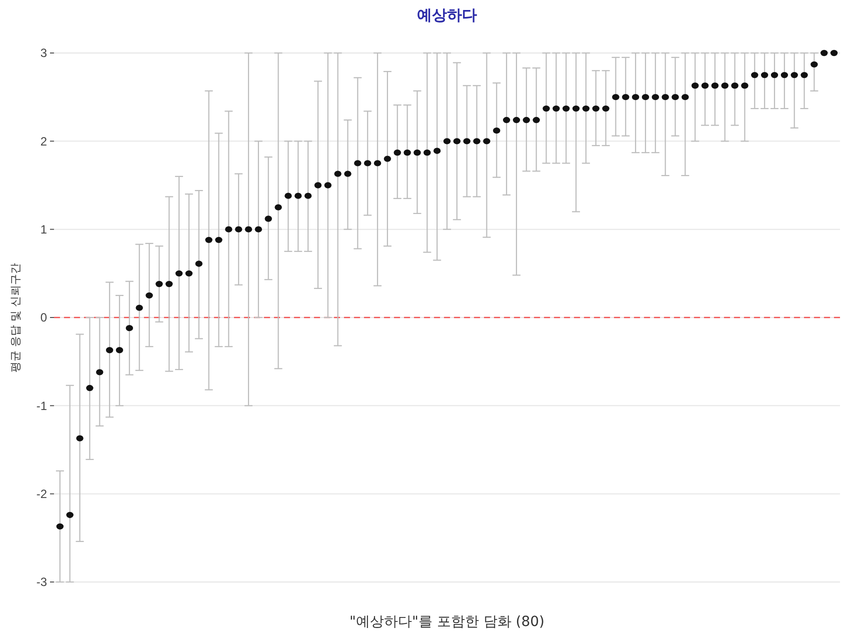 The width and height of the screenshot is (841, 635). What do you see at coordinates (42, 405) in the screenshot?
I see `y-tick-label: -1` at bounding box center [42, 405].